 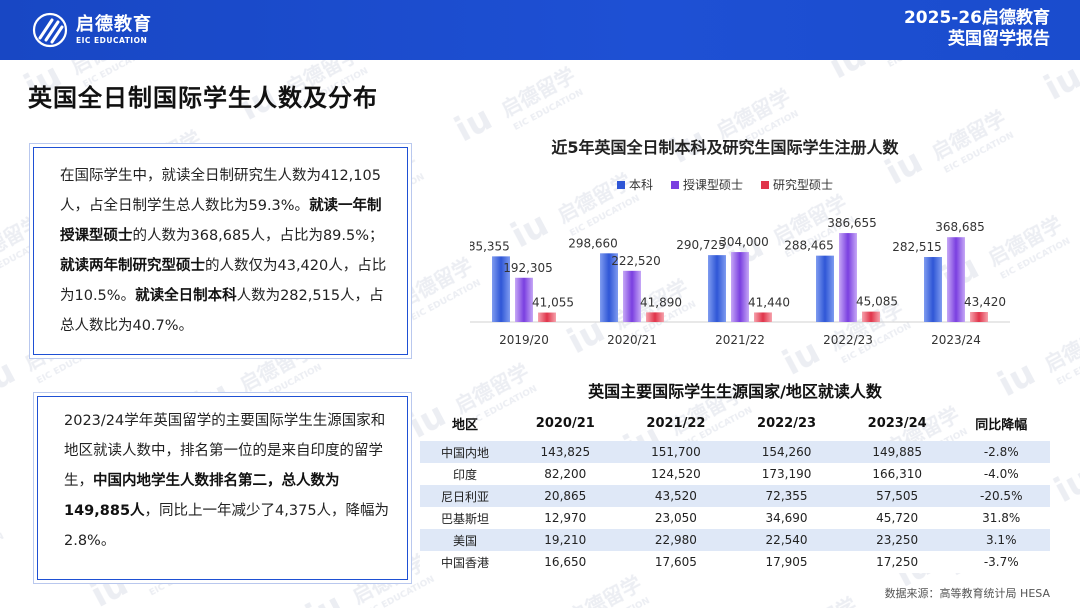 What do you see at coordinates (676, 452) in the screenshot?
I see `table-cell: 151,700` at bounding box center [676, 452].